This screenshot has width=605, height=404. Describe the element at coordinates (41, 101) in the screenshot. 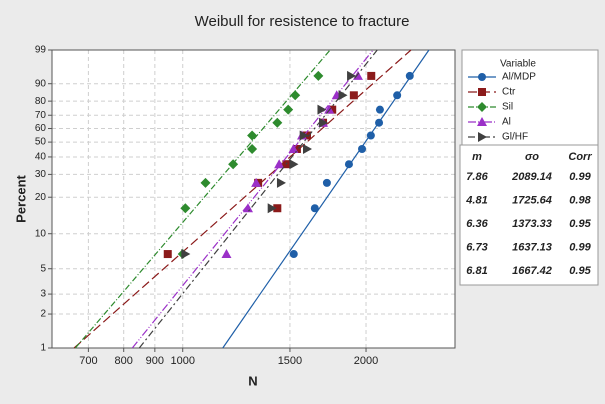

I see `y-tick-label: 80` at that location.